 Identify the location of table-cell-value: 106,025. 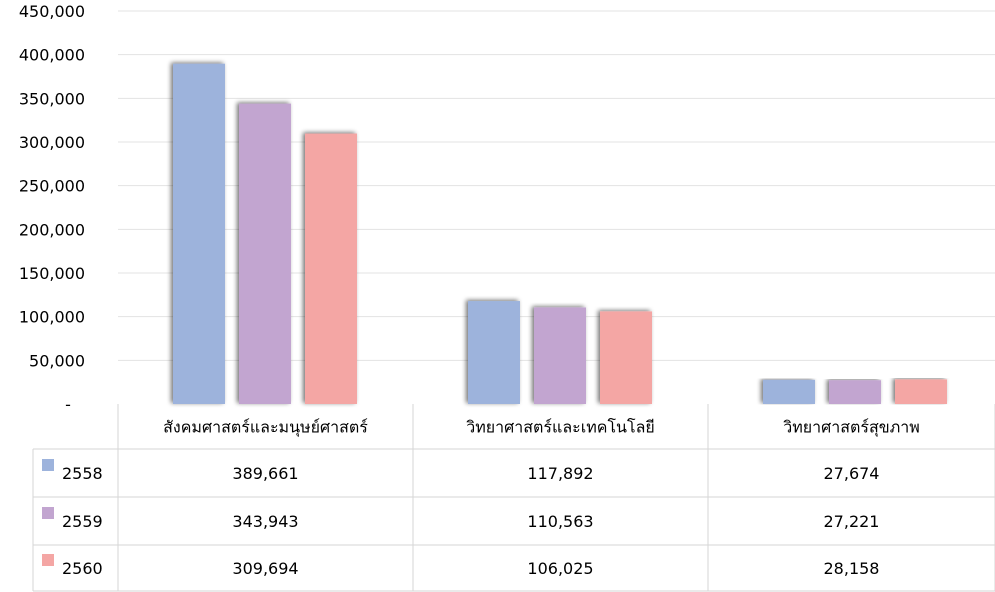
(560, 568).